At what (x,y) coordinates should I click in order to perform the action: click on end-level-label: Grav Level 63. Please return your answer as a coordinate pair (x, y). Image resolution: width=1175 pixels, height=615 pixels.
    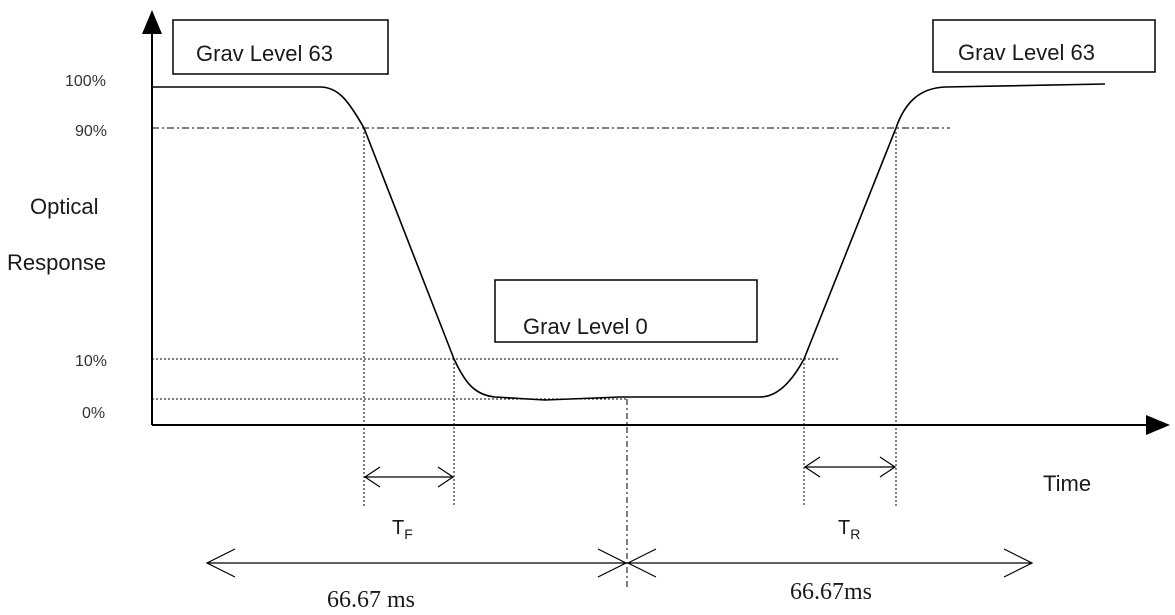
    Looking at the image, I should click on (1026, 52).